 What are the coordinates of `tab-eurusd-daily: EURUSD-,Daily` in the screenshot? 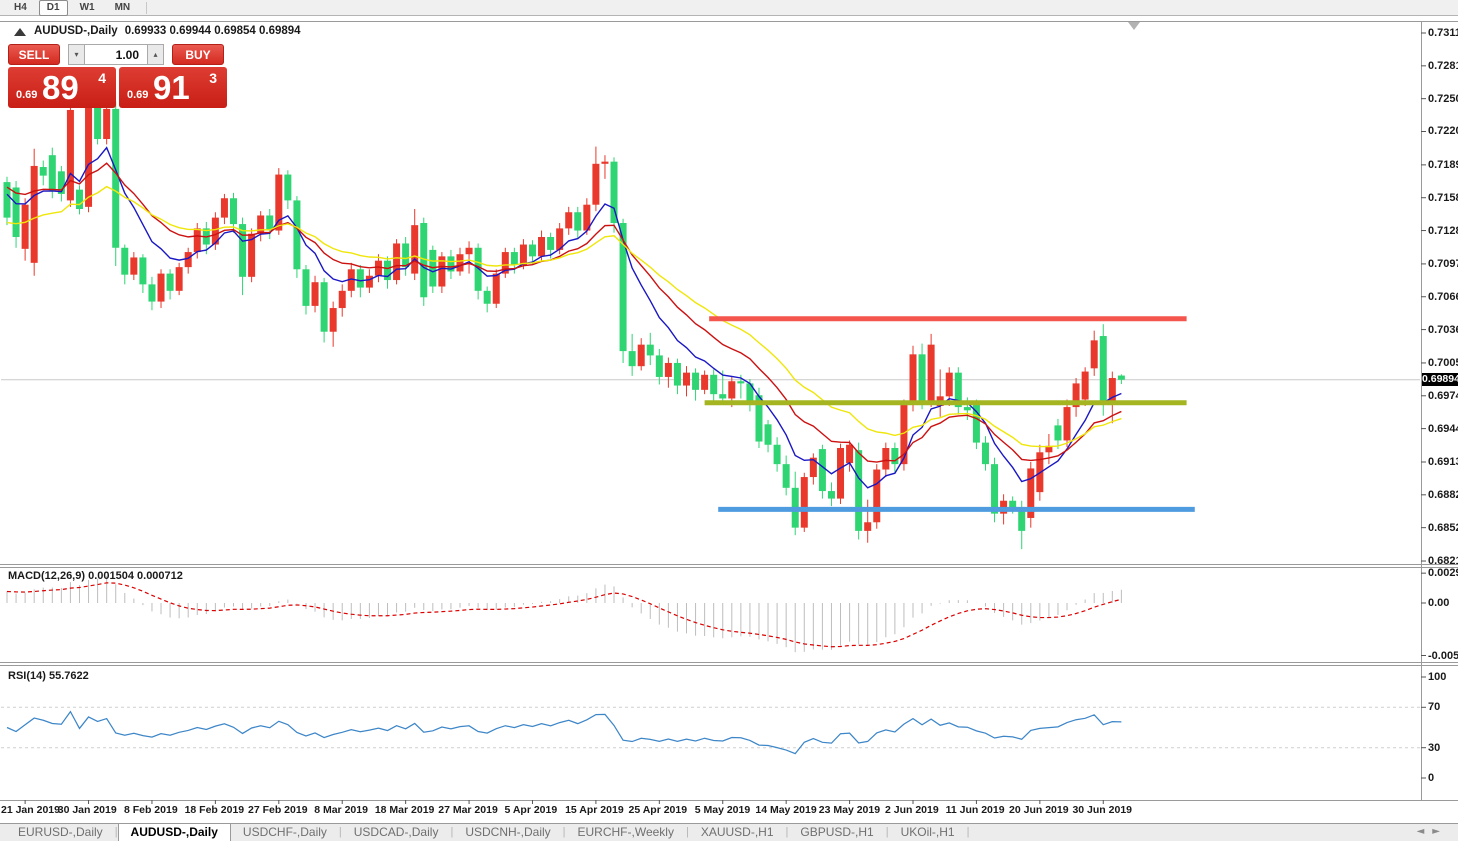 It's located at (60, 832).